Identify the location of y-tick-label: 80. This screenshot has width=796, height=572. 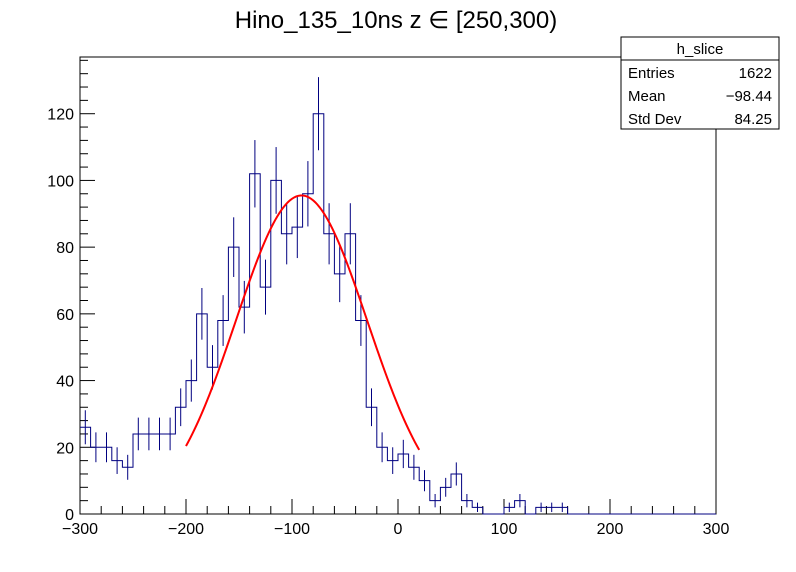
(65, 248).